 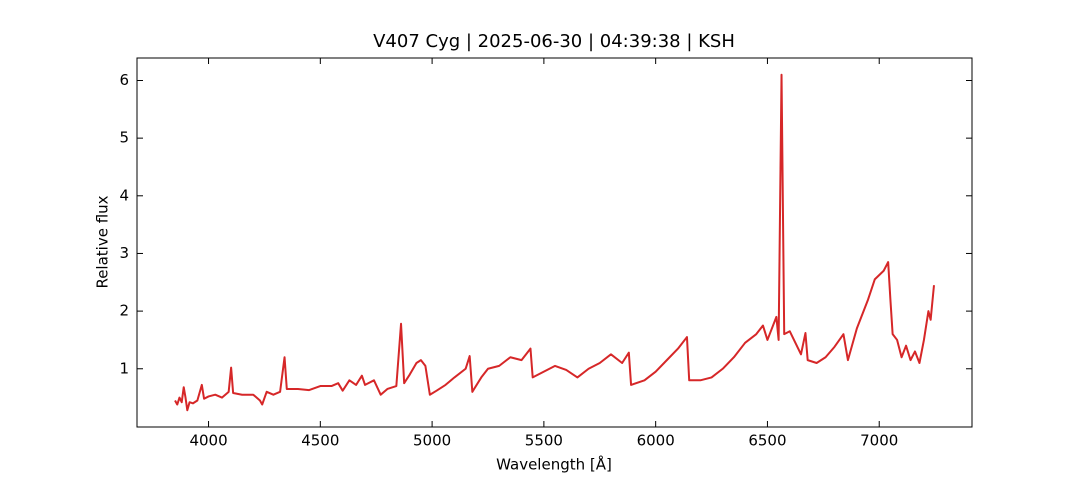 What do you see at coordinates (124, 311) in the screenshot?
I see `y-tick-label: 2` at bounding box center [124, 311].